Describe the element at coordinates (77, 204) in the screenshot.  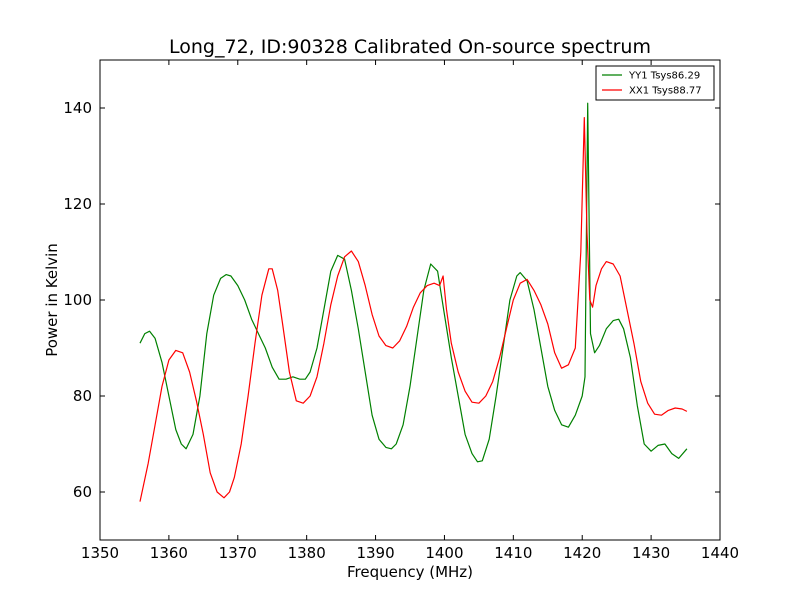
I see `y-tick-label: 120` at that location.